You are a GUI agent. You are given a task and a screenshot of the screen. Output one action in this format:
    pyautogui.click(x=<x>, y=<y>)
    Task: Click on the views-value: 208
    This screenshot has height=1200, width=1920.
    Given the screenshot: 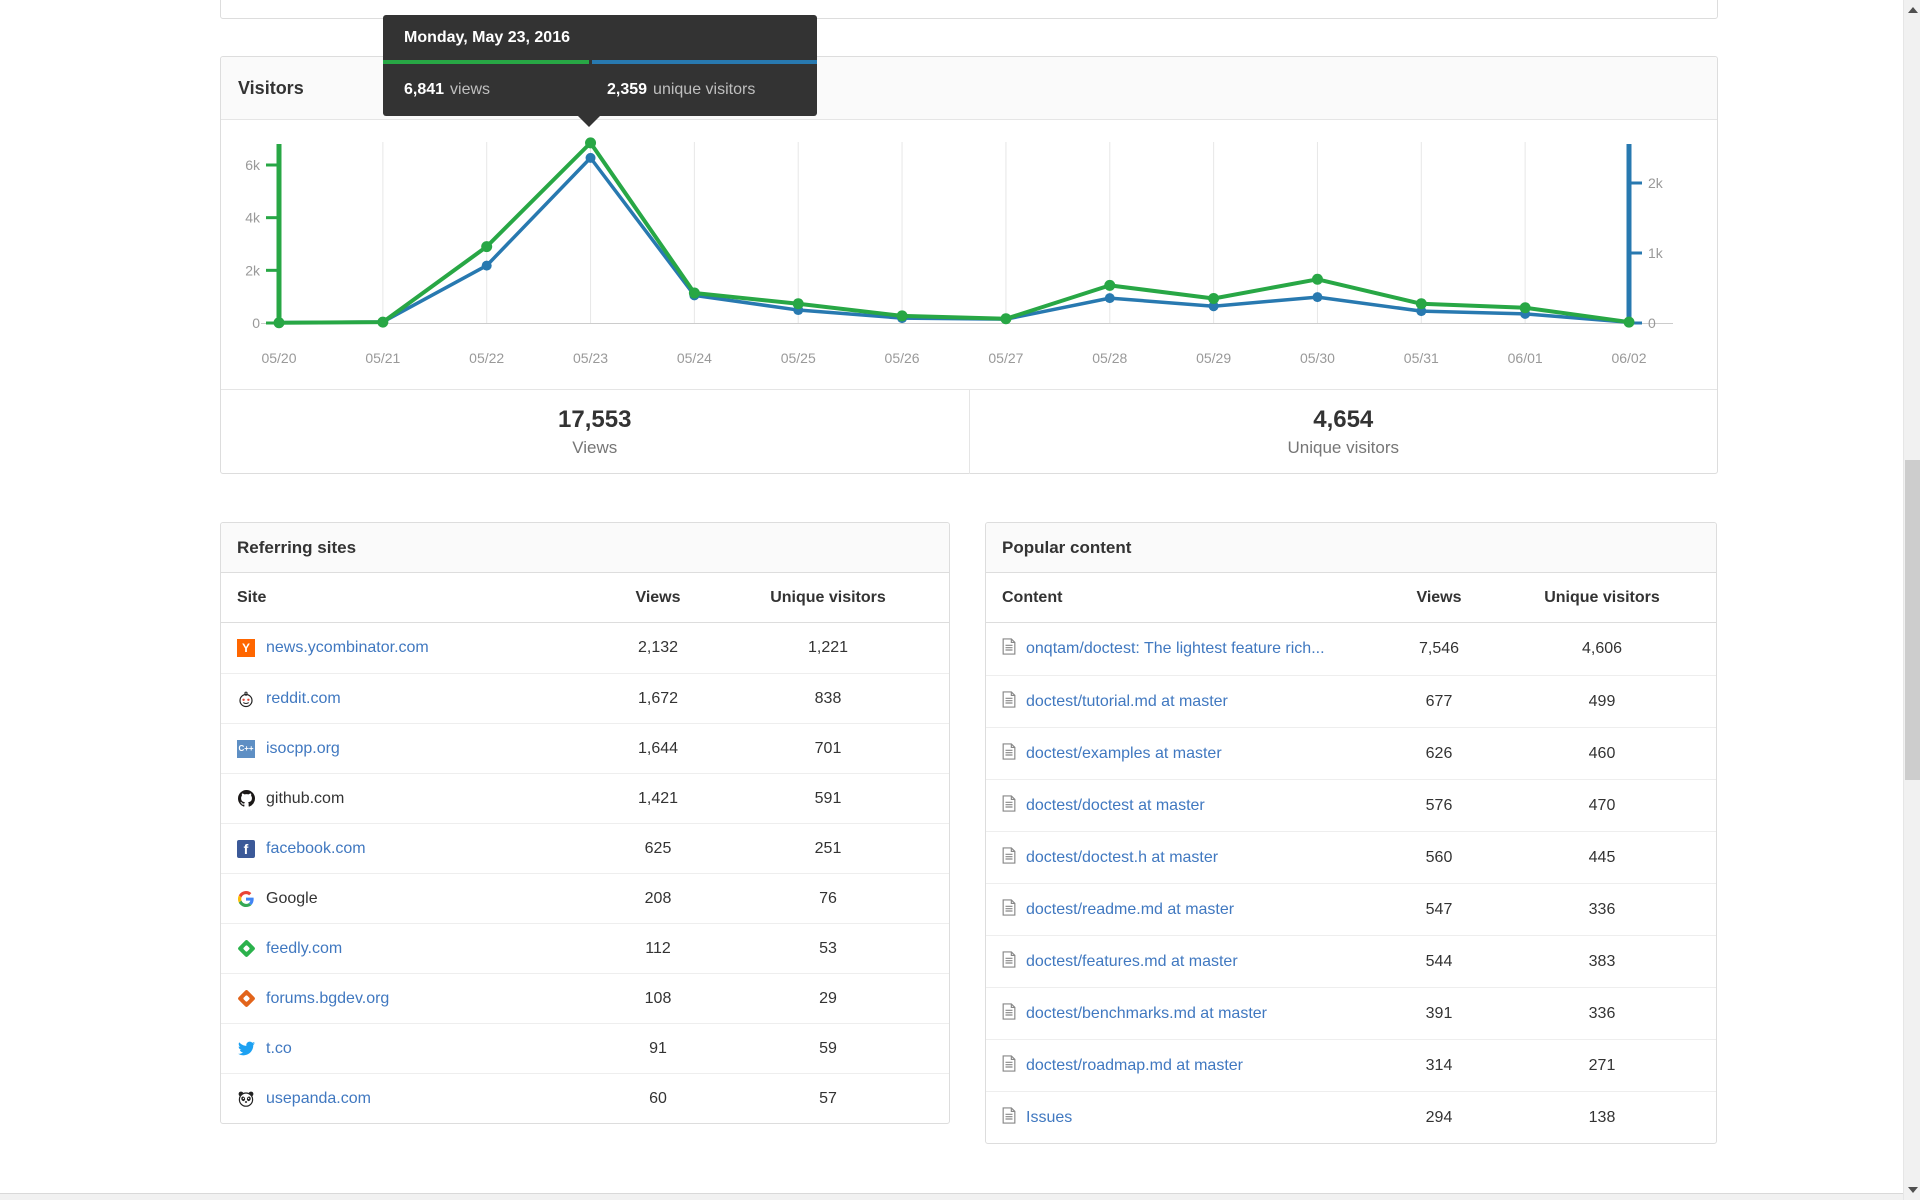 What is the action you would take?
    pyautogui.click(x=658, y=898)
    